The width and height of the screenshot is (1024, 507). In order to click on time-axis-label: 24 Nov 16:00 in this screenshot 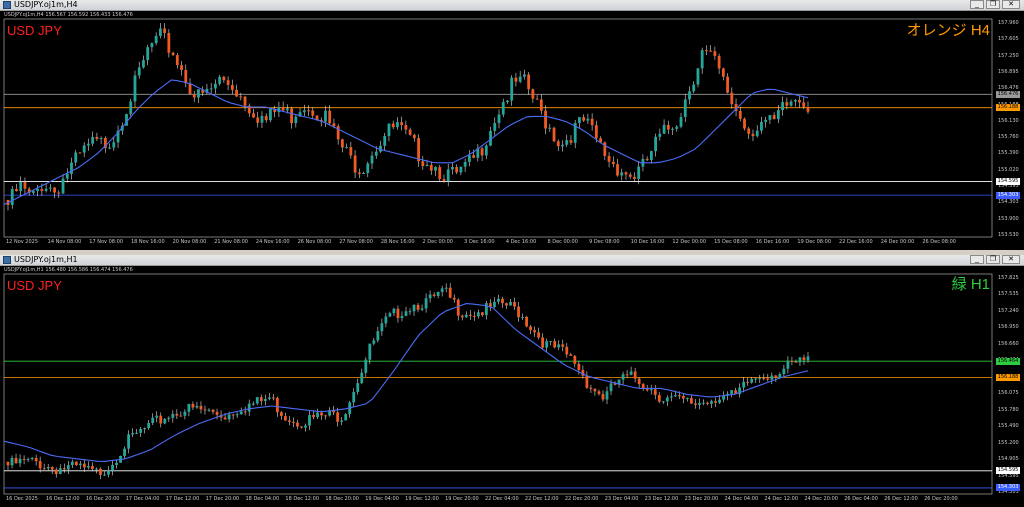, I will do `click(272, 242)`.